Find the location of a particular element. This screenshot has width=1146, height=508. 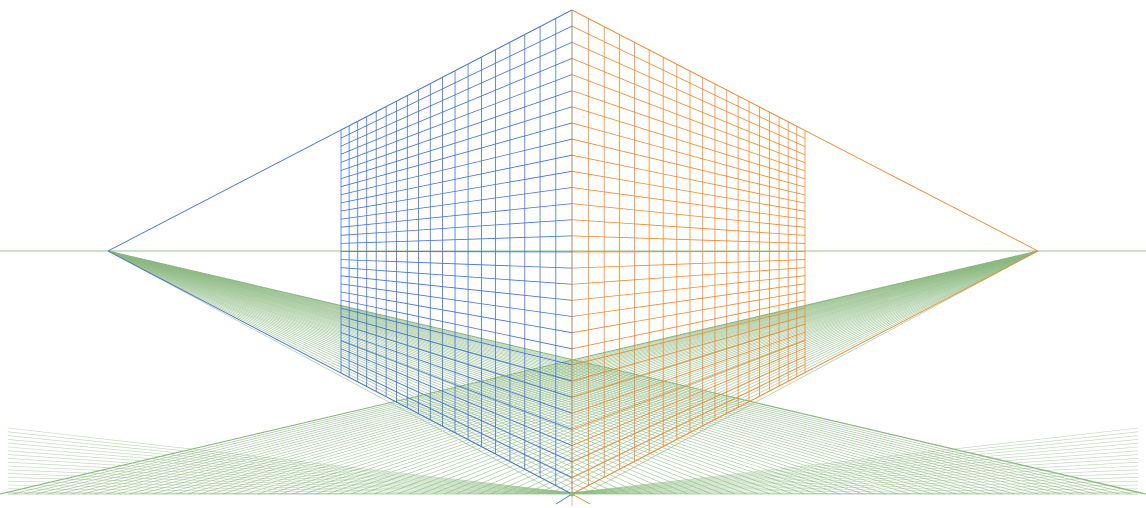

right-edge-extension is located at coordinates (581, 499).